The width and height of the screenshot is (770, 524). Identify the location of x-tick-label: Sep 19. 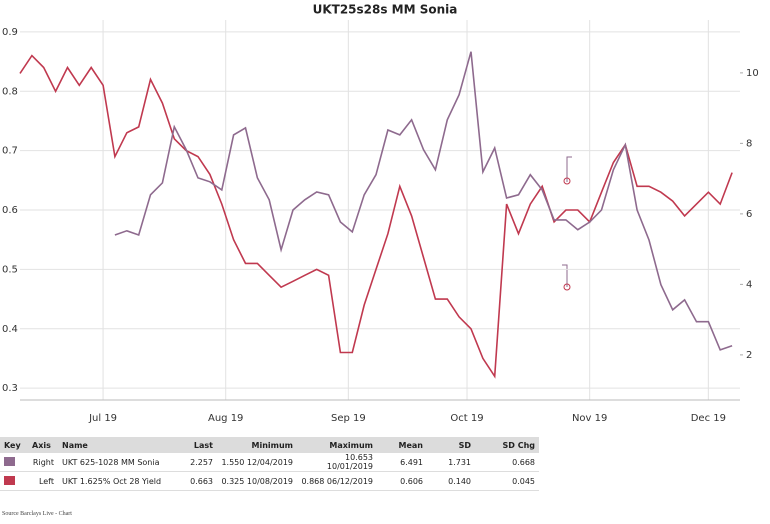
(348, 418).